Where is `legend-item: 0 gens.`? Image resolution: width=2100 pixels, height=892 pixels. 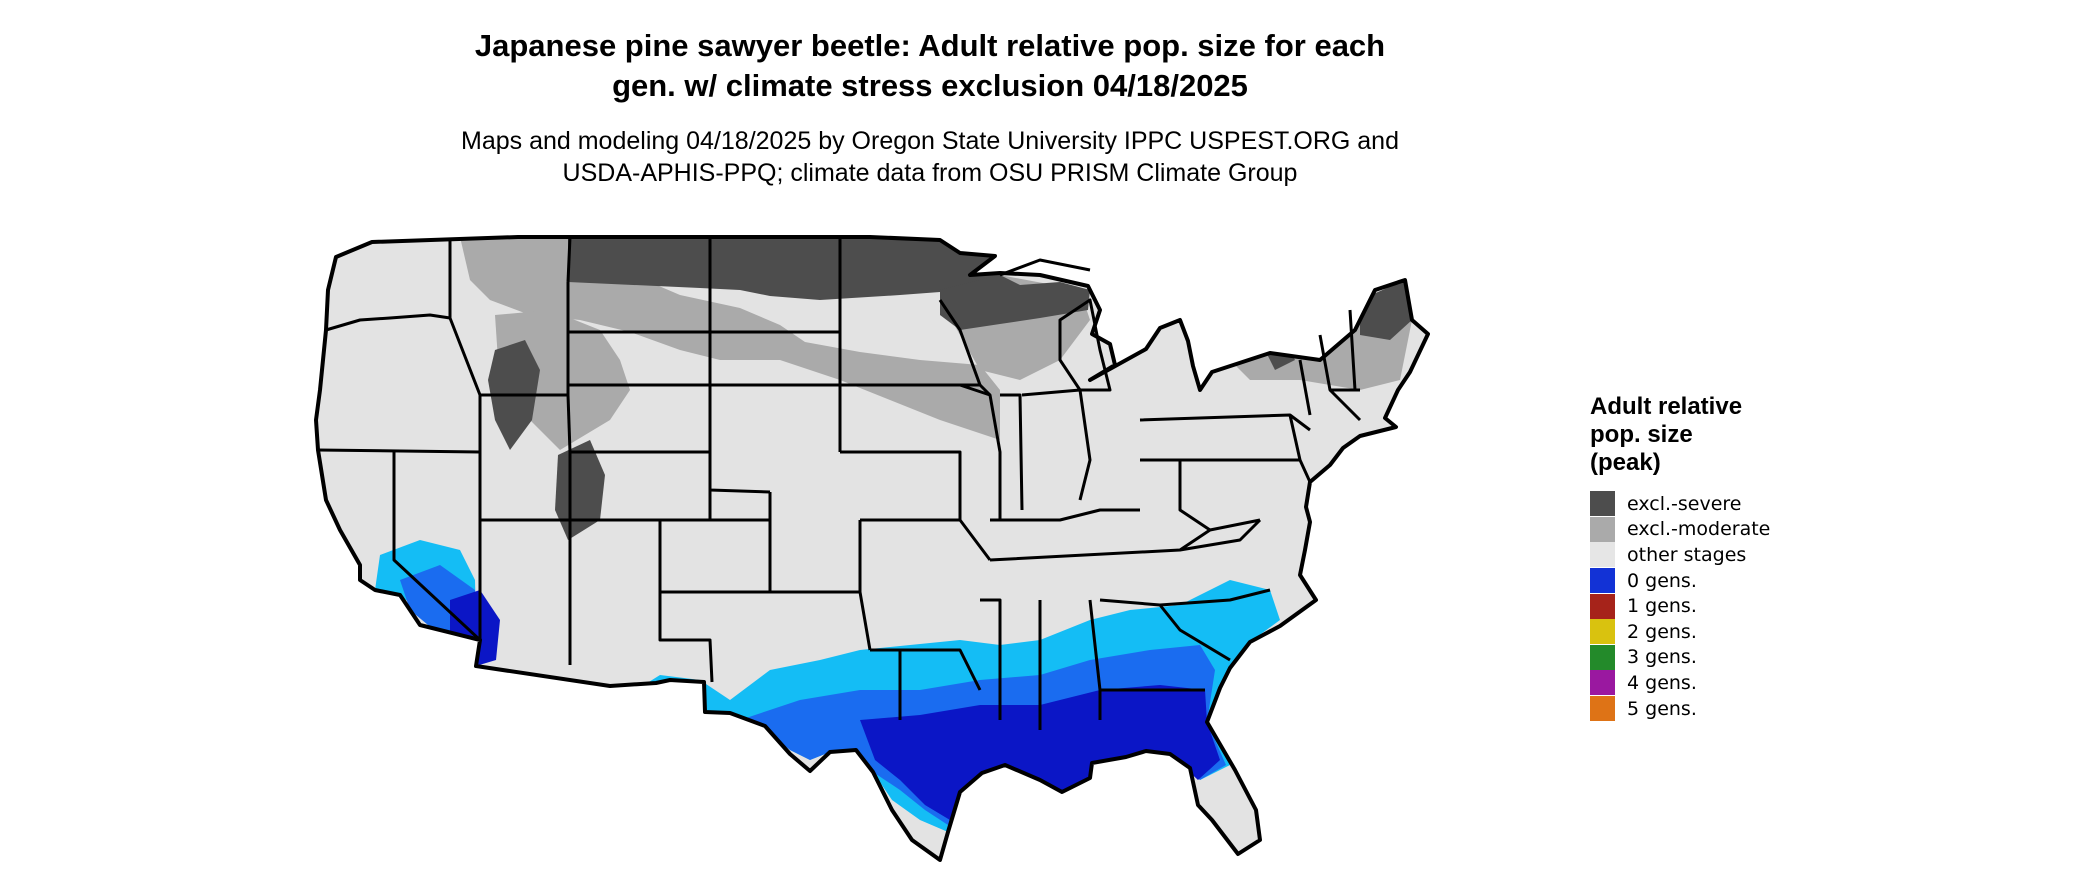 legend-item: 0 gens. is located at coordinates (1720, 581).